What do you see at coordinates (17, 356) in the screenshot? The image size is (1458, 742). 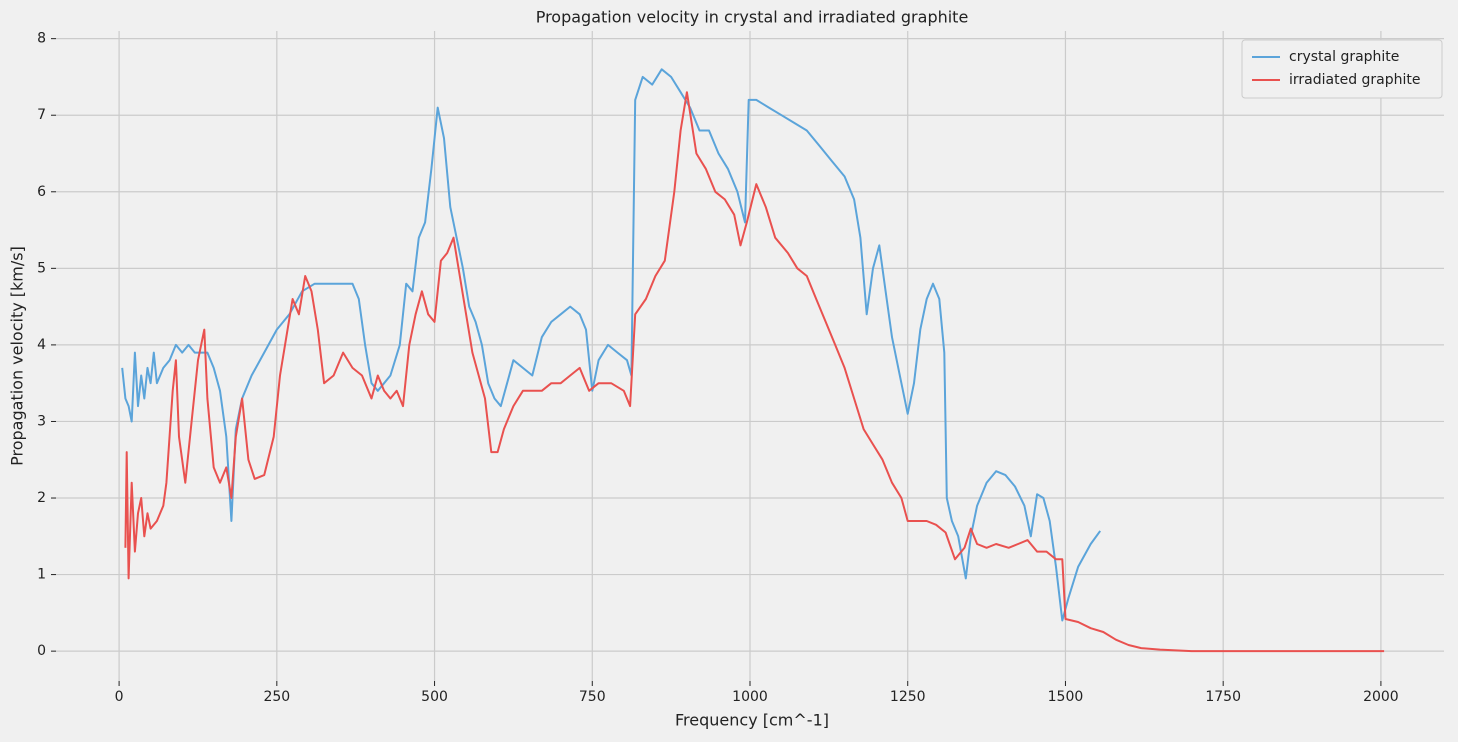 I see `y-axis-label: Propagation velocity [km/s]` at bounding box center [17, 356].